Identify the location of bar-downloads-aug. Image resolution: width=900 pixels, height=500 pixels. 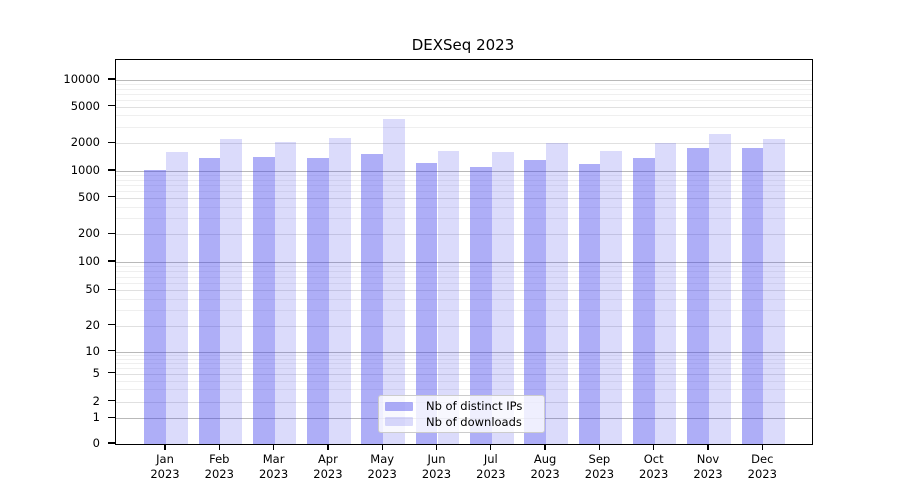
(557, 293).